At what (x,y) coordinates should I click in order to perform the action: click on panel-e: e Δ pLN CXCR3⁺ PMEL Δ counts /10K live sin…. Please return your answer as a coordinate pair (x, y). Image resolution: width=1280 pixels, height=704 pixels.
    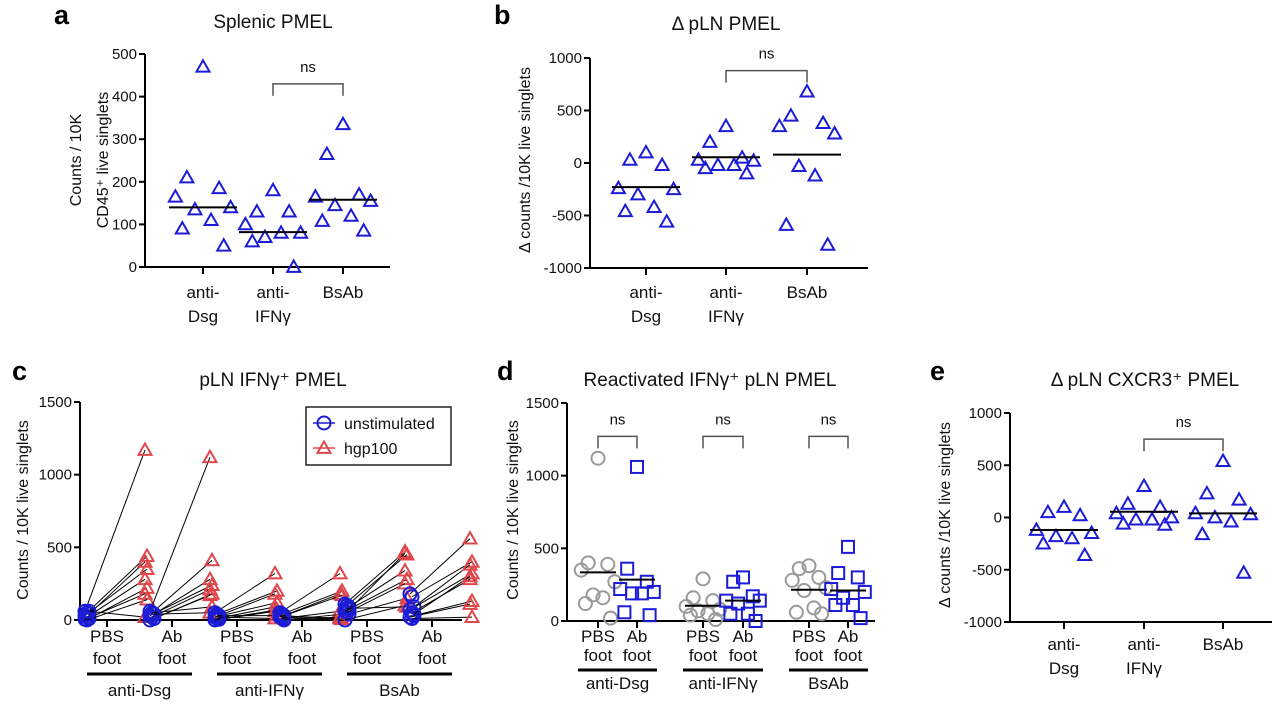
    Looking at the image, I should click on (1101, 517).